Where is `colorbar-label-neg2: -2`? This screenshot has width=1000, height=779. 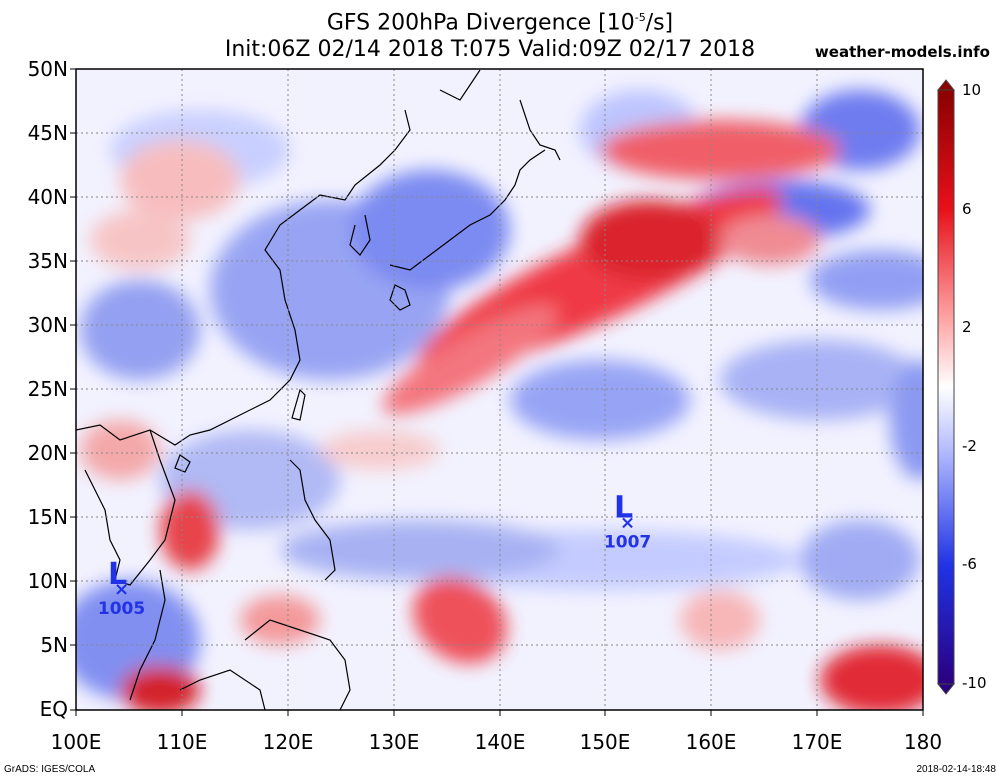
colorbar-label-neg2: -2 is located at coordinates (969, 446).